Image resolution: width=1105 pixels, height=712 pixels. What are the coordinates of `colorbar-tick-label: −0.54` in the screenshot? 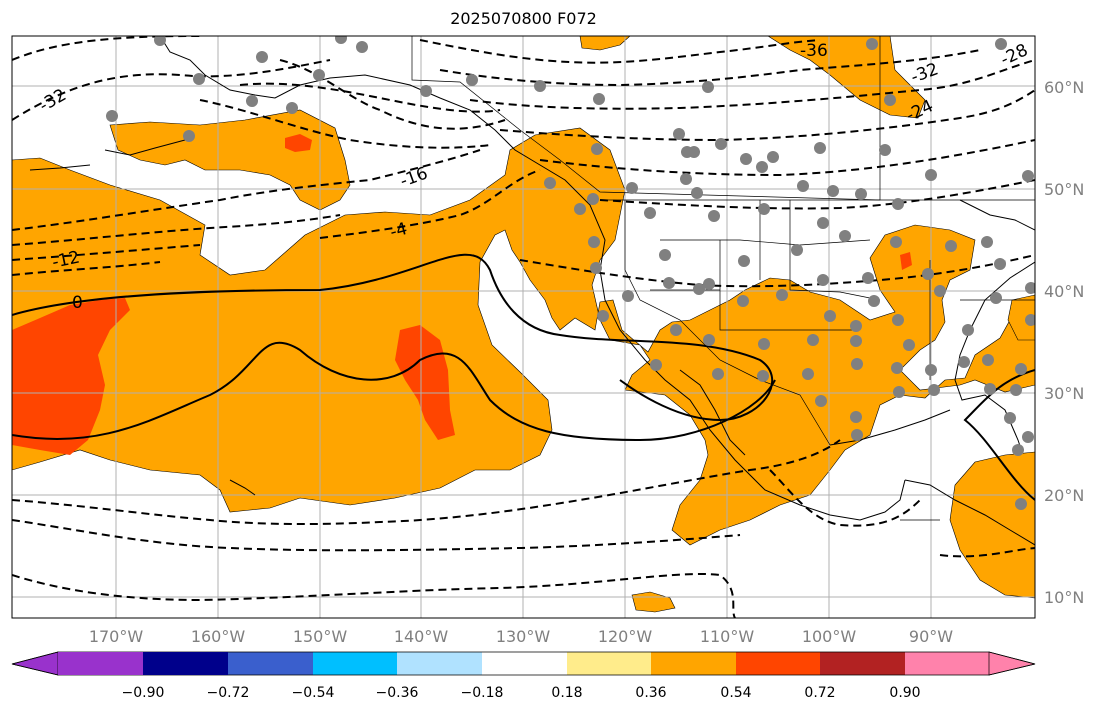 It's located at (313, 693).